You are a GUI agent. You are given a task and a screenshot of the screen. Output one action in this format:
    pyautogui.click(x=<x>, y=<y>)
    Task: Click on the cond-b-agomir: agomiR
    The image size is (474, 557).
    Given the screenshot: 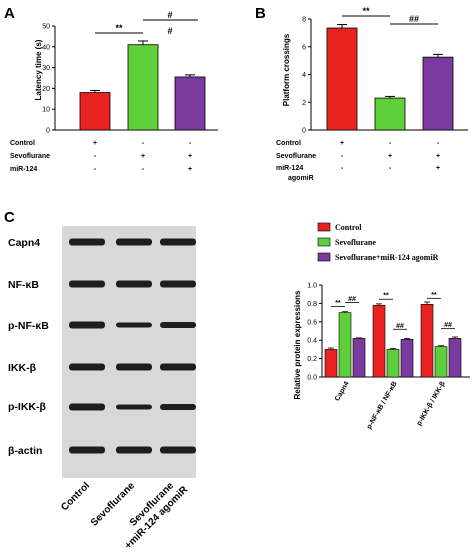 What is the action you would take?
    pyautogui.click(x=301, y=178)
    